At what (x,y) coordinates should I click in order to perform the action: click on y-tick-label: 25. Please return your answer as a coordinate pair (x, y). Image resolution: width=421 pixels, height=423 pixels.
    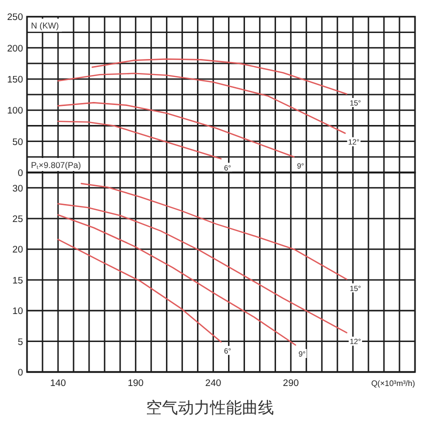
    Looking at the image, I should click on (17, 220).